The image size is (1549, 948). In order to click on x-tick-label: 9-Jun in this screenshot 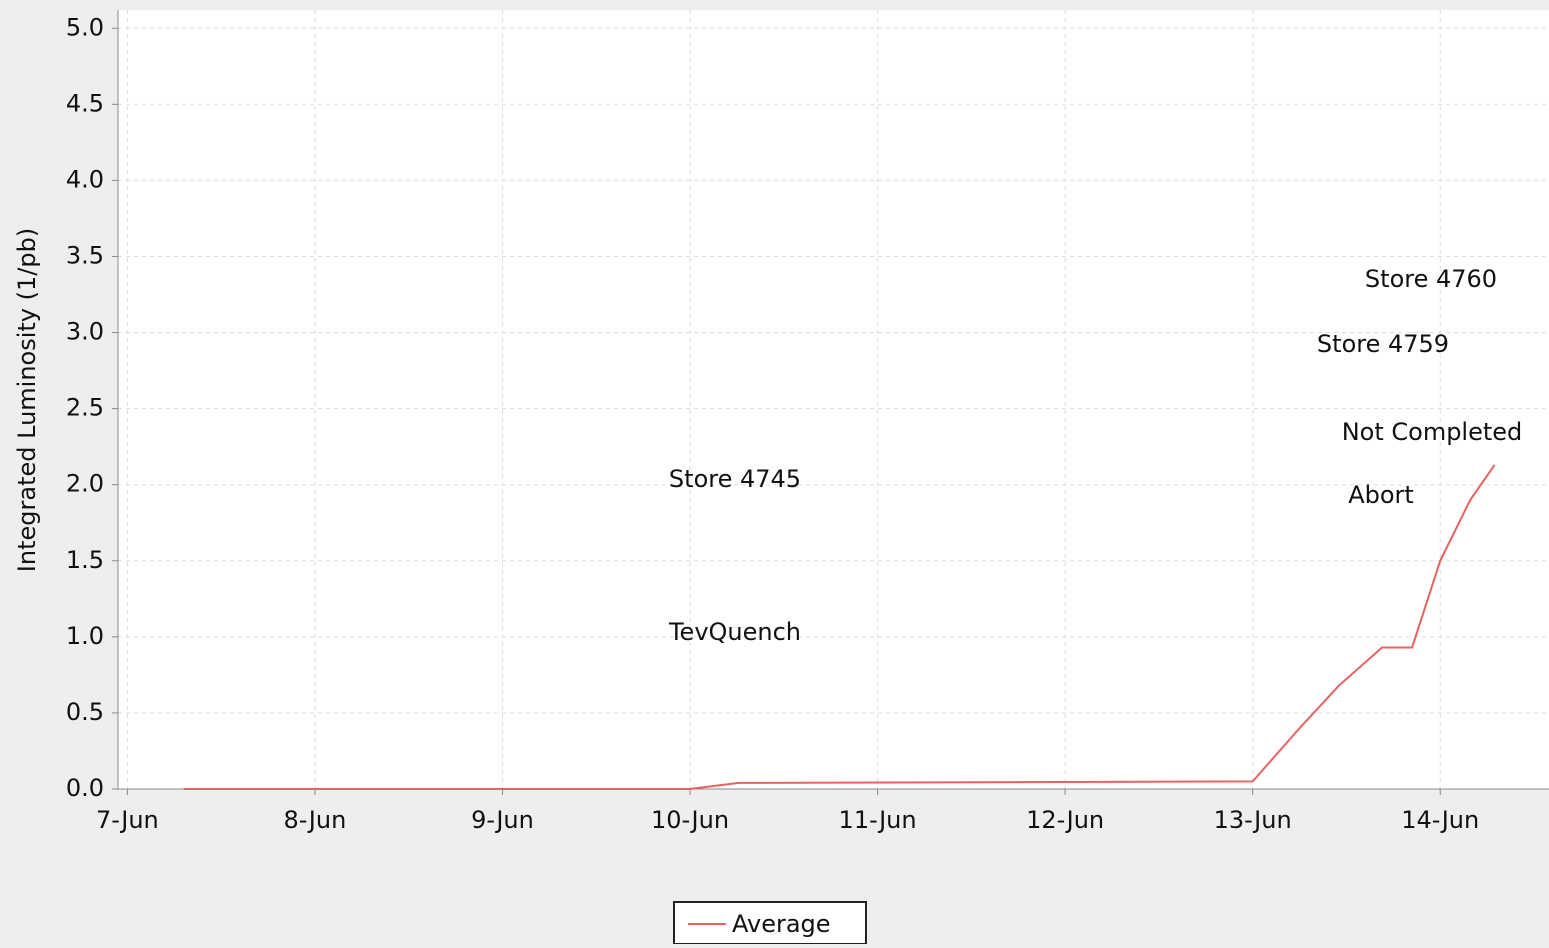, I will do `click(502, 820)`.